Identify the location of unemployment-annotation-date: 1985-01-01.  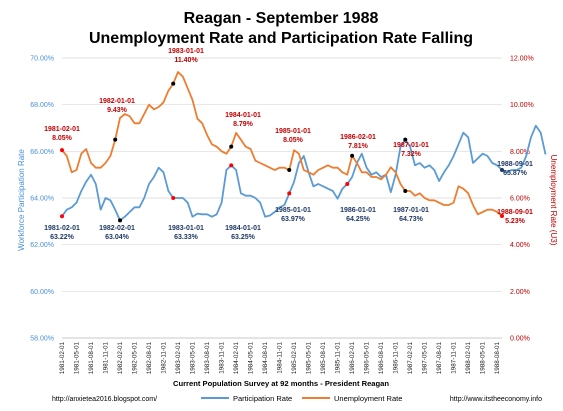
(293, 131).